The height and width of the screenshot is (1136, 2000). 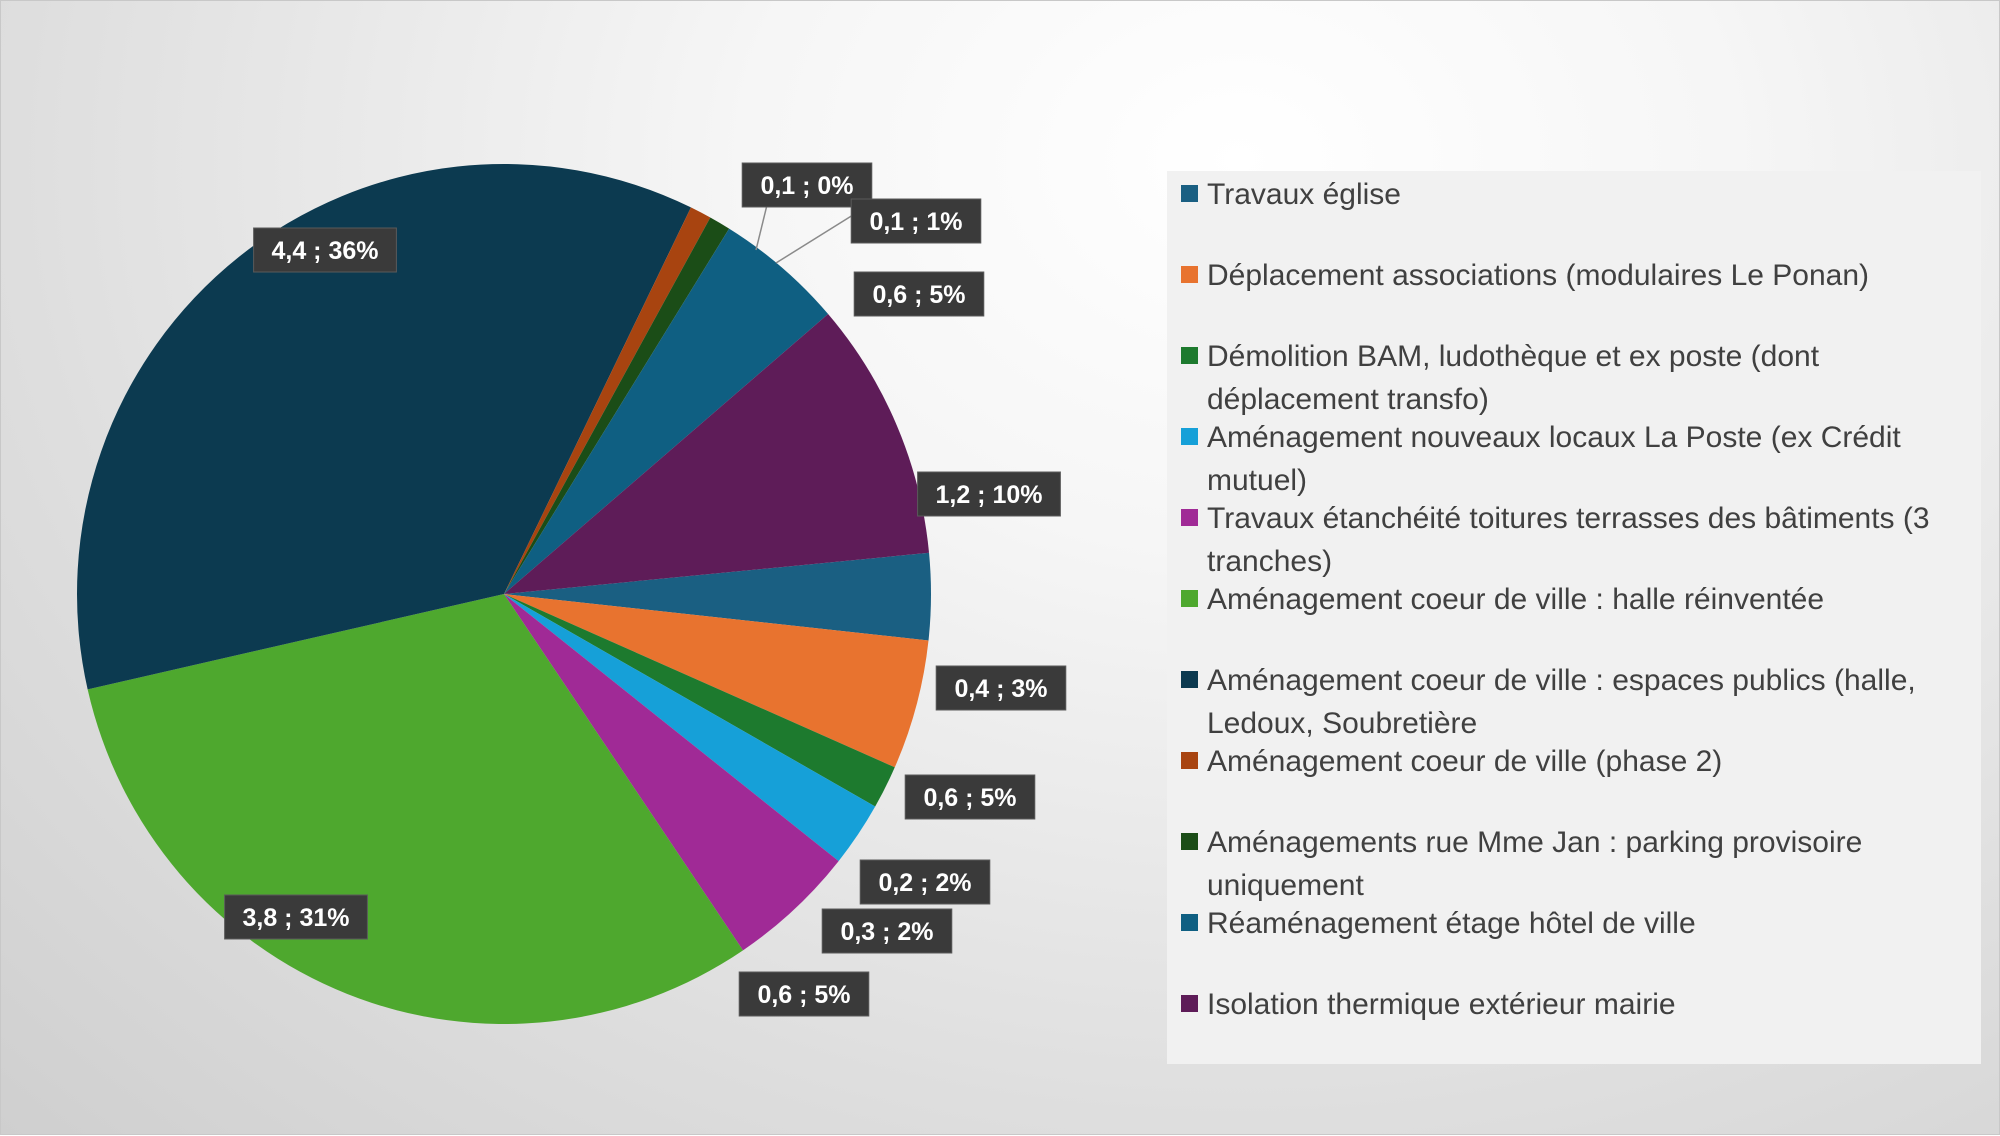 I want to click on data-label: 4,4 ; 36%, so click(x=325, y=250).